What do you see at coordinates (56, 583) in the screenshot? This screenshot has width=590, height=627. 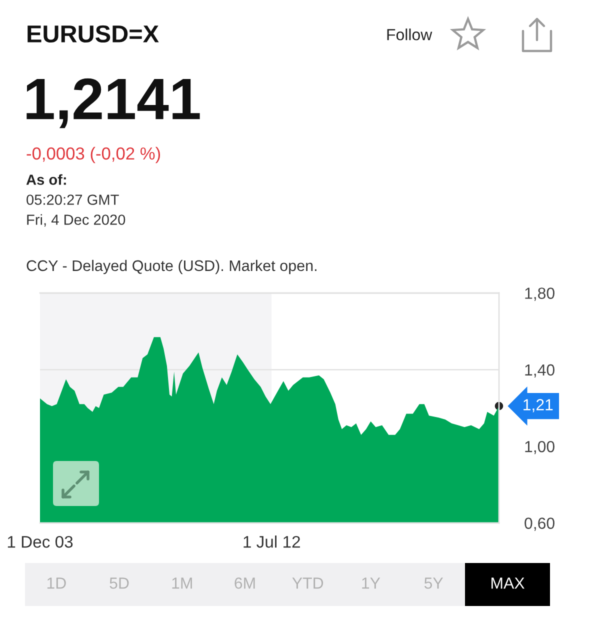 I see `text: 1D` at bounding box center [56, 583].